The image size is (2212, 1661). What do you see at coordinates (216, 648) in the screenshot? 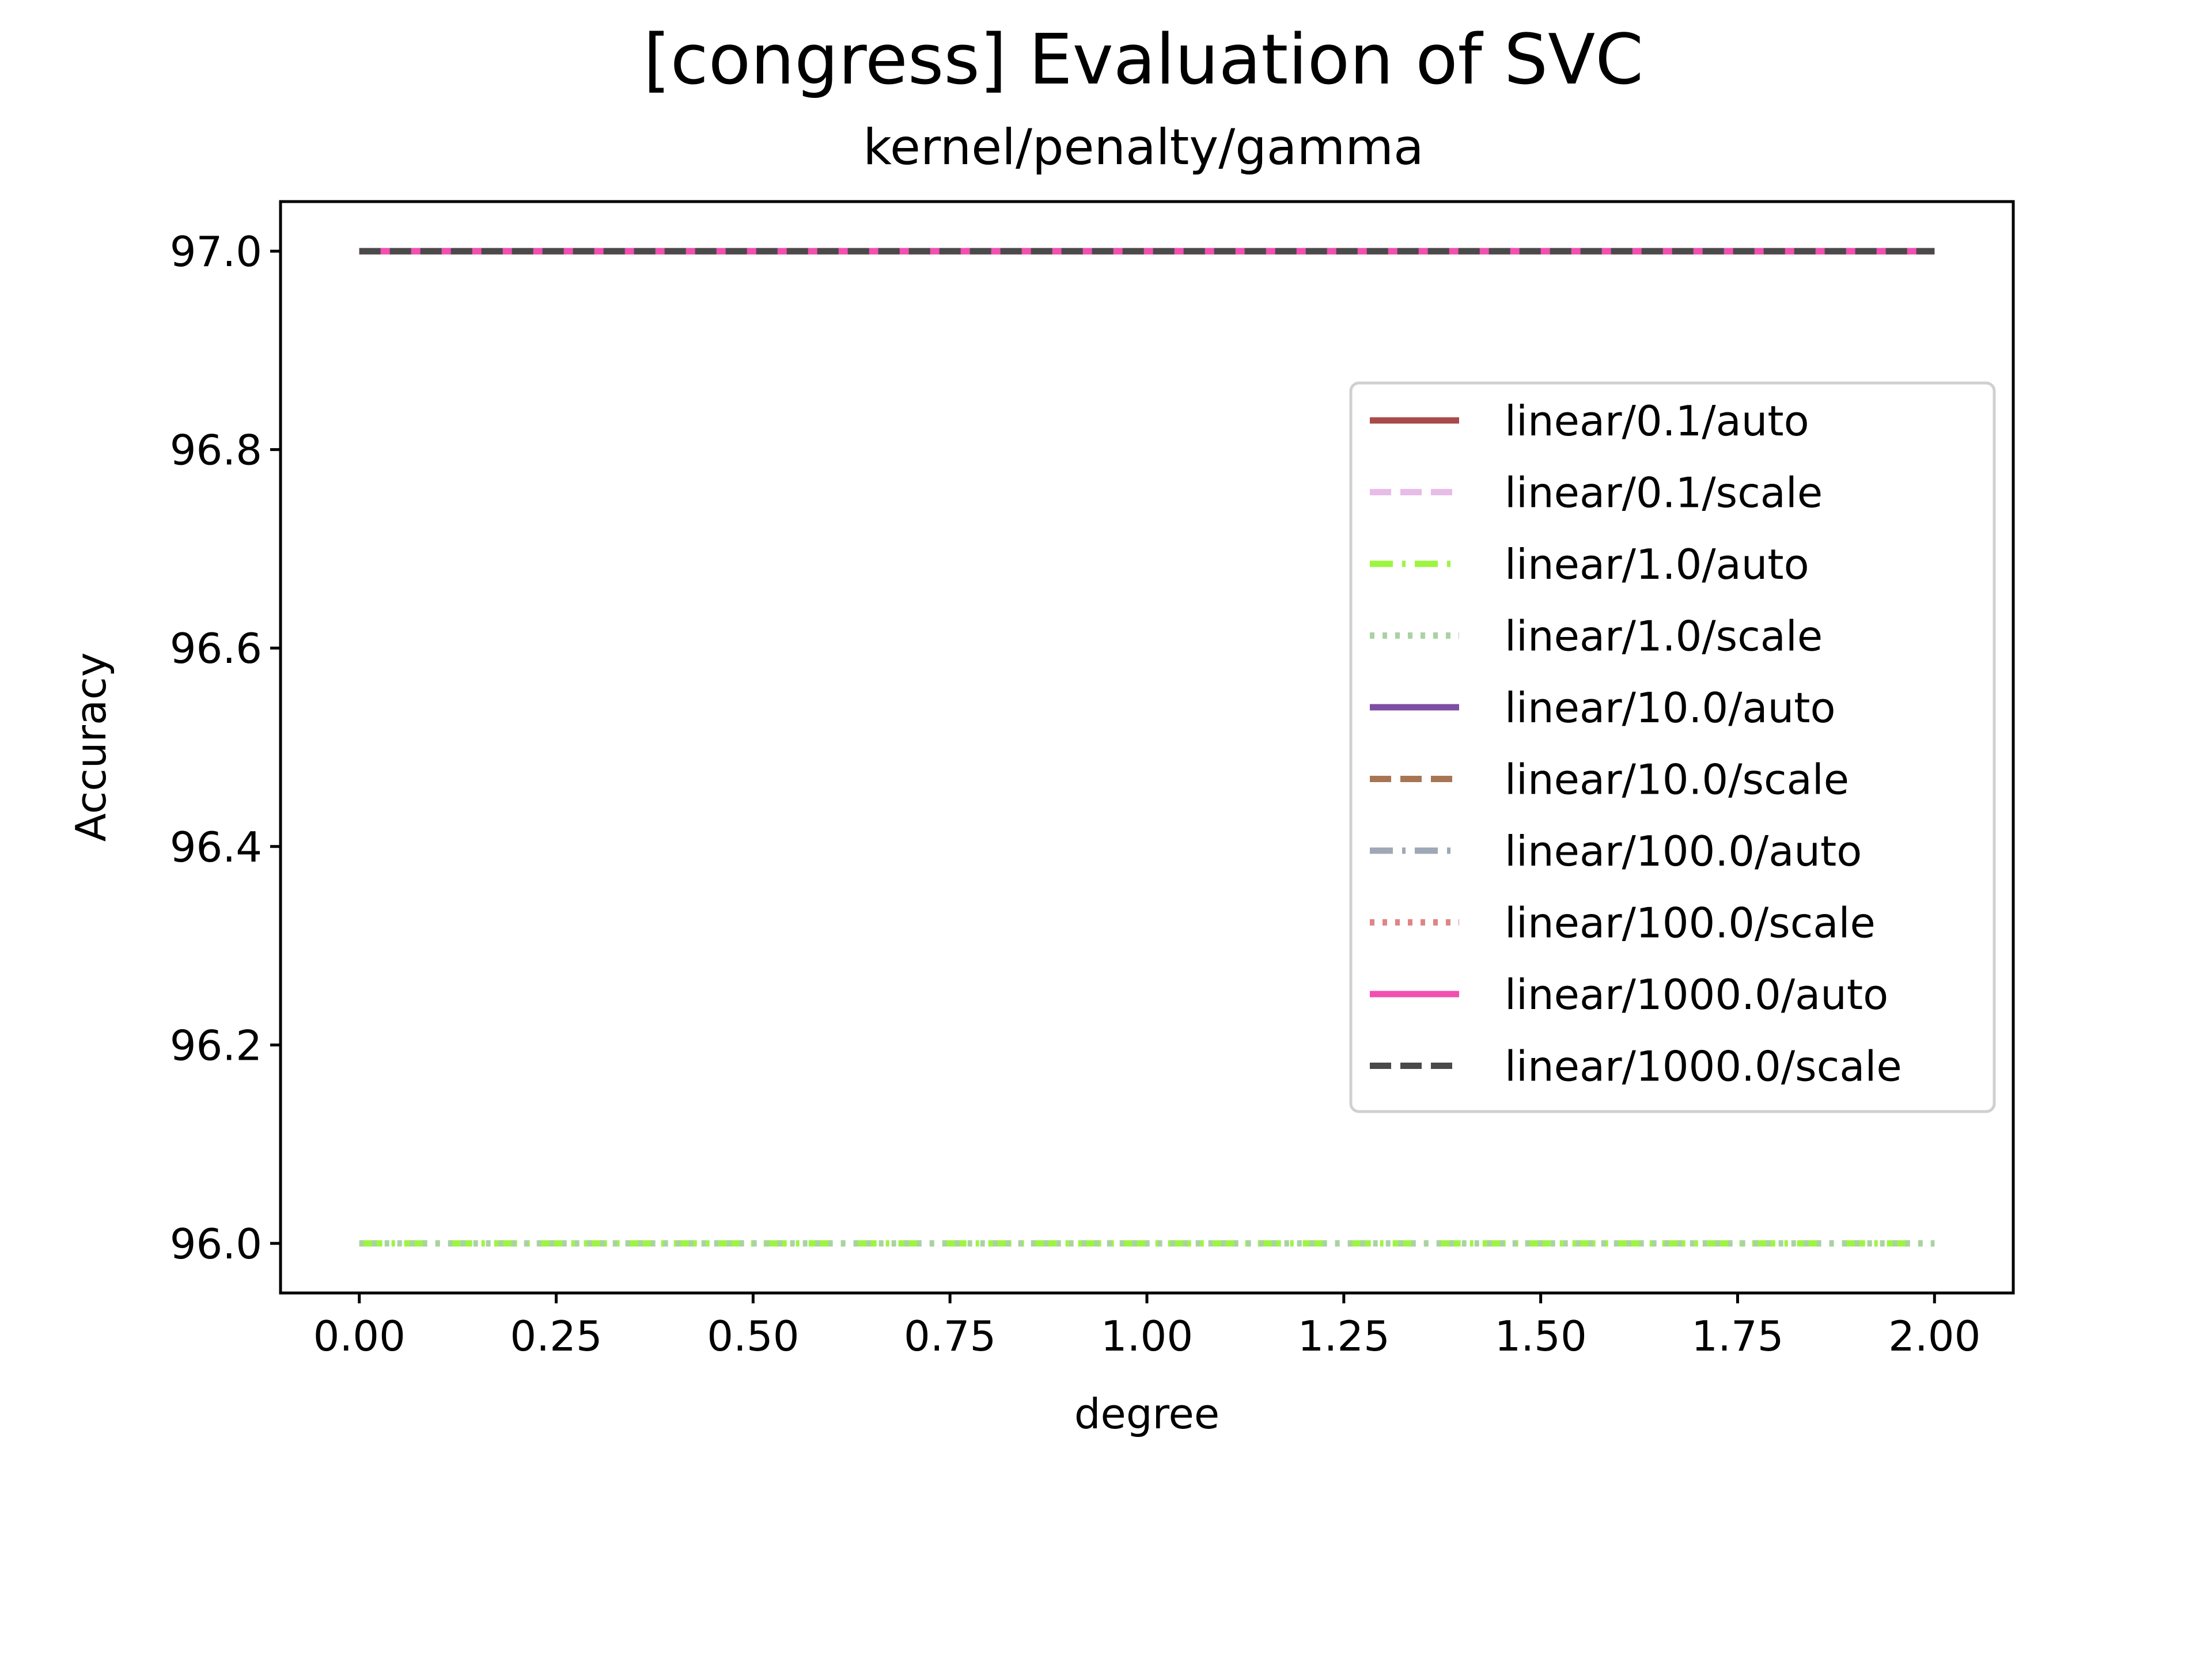
I see `y-tick-label: 96.6` at bounding box center [216, 648].